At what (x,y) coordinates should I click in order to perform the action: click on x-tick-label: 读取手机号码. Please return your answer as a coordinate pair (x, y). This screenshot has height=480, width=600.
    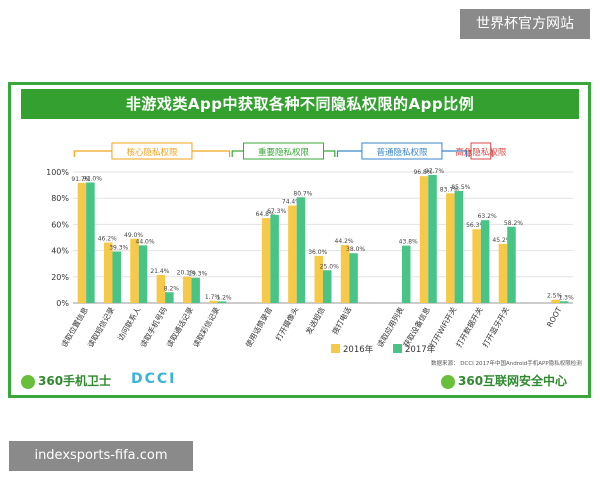
    Looking at the image, I should click on (153, 327).